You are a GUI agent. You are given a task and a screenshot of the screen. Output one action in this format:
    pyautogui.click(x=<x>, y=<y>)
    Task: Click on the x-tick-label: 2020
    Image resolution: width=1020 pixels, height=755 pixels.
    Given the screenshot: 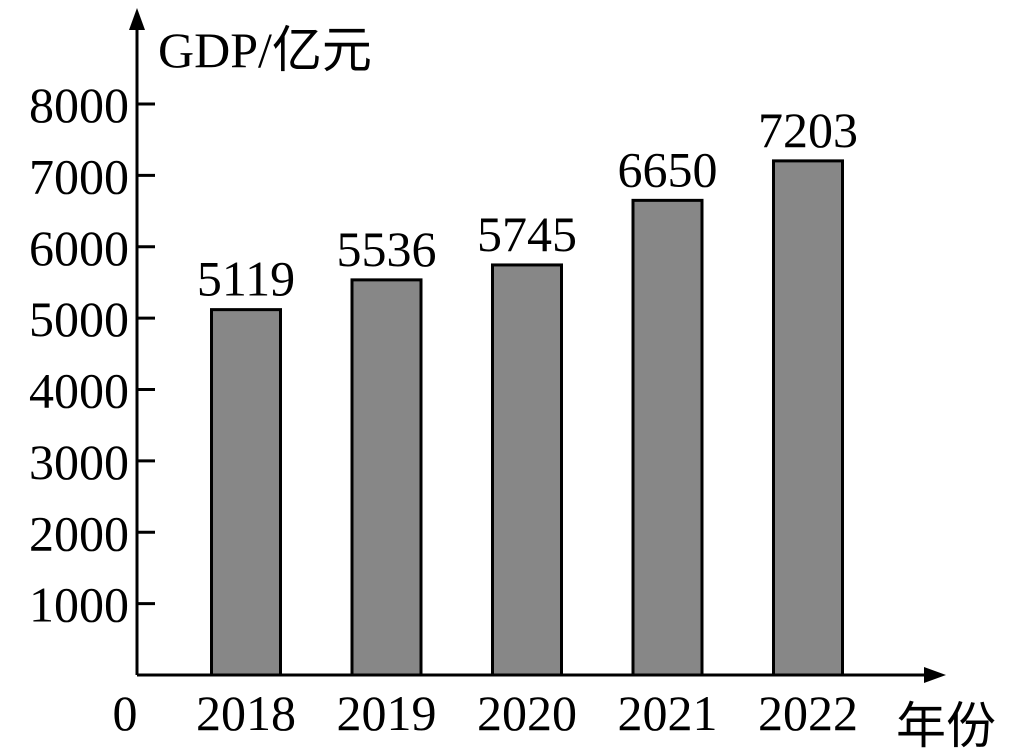 What is the action you would take?
    pyautogui.click(x=527, y=713)
    